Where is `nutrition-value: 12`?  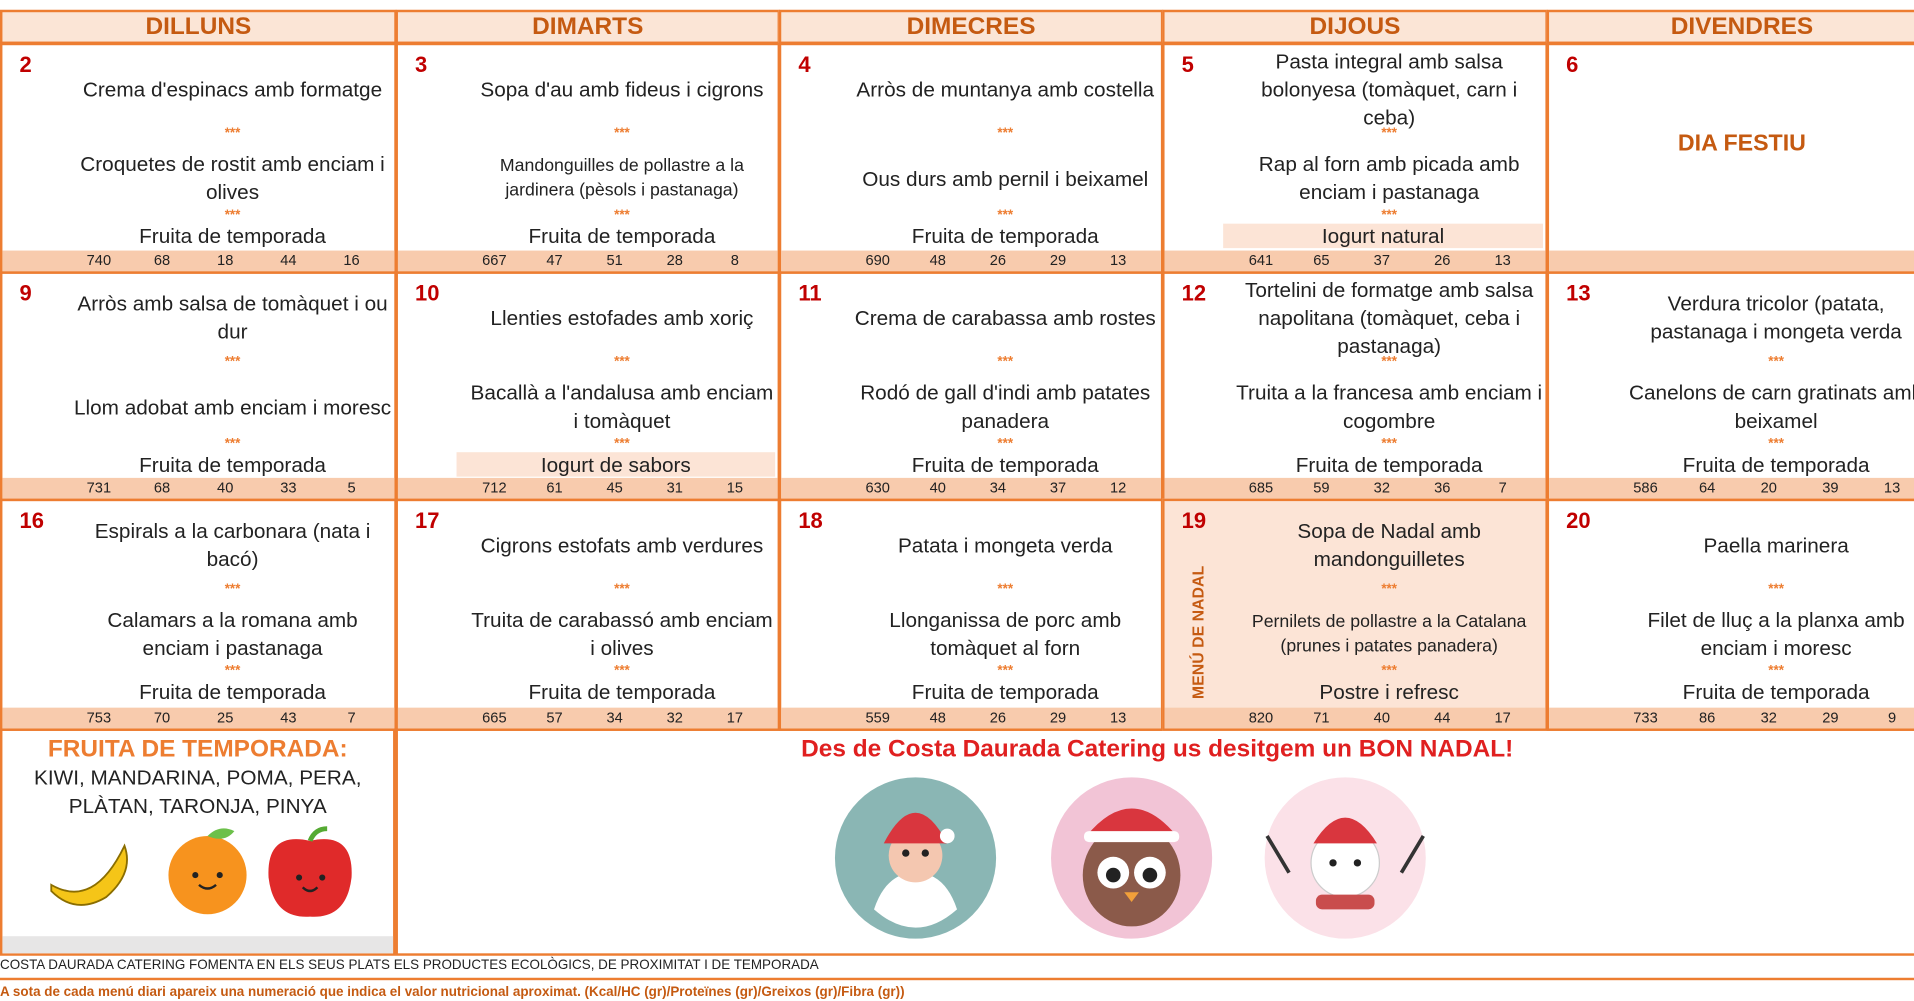
nutrition-value: 12 is located at coordinates (1118, 488).